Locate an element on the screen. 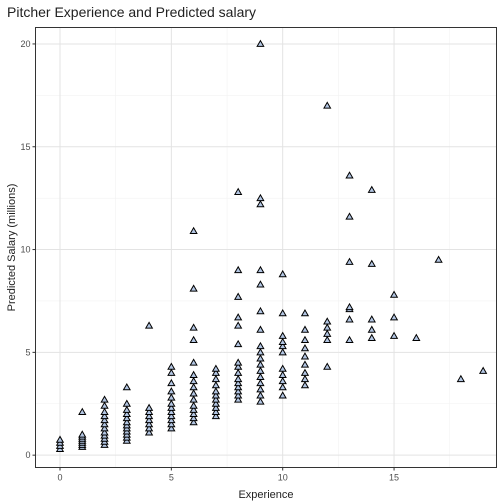 This screenshot has height=504, width=504. y-tick-label: 0 is located at coordinates (27, 455).